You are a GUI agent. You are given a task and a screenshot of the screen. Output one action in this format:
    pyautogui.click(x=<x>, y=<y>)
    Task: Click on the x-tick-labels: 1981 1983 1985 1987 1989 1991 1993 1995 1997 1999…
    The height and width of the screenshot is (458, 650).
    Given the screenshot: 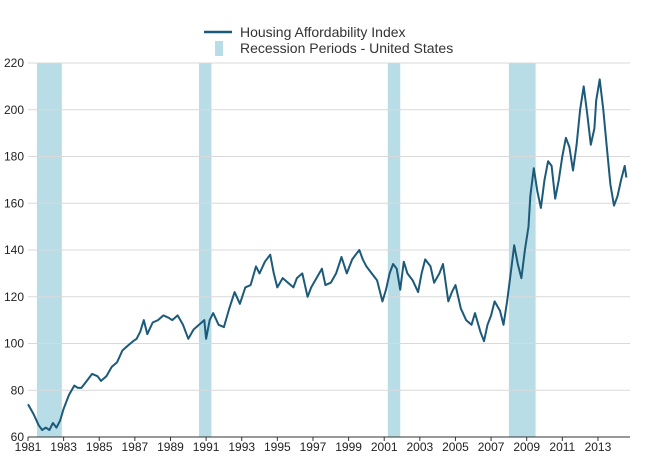 What is the action you would take?
    pyautogui.click(x=313, y=447)
    